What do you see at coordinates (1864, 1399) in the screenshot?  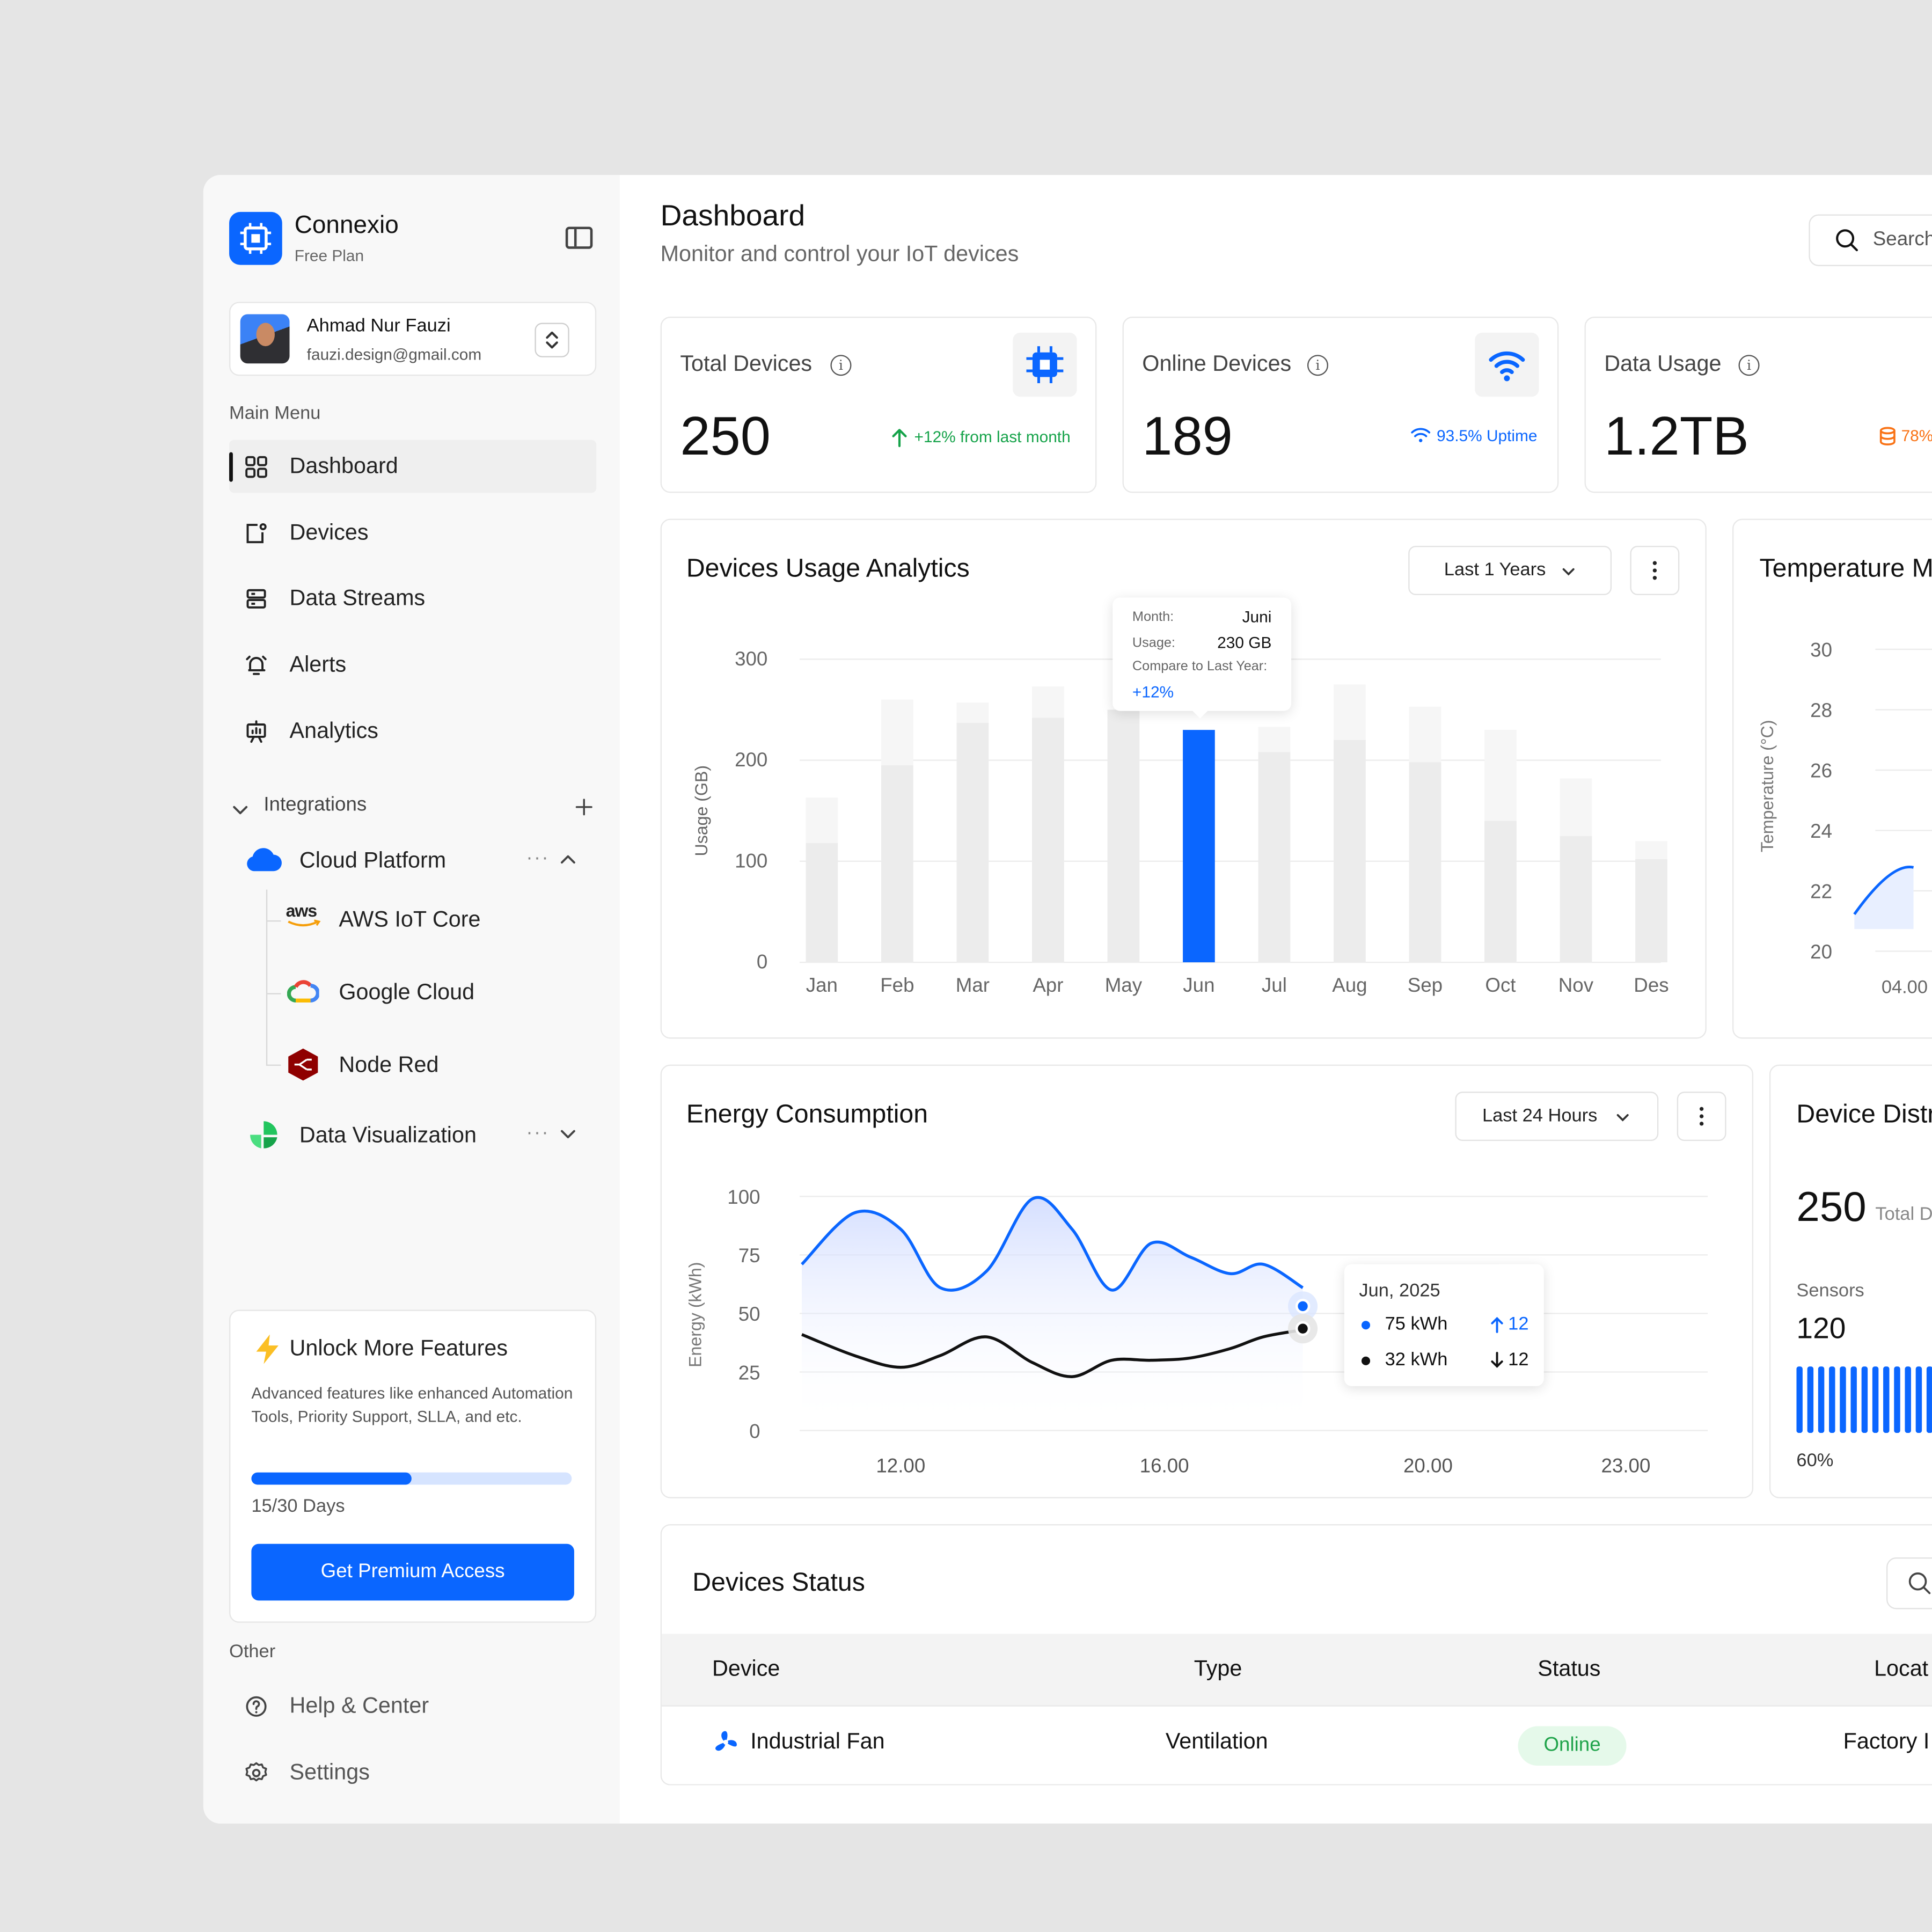 I see `sensors-bar-meter` at bounding box center [1864, 1399].